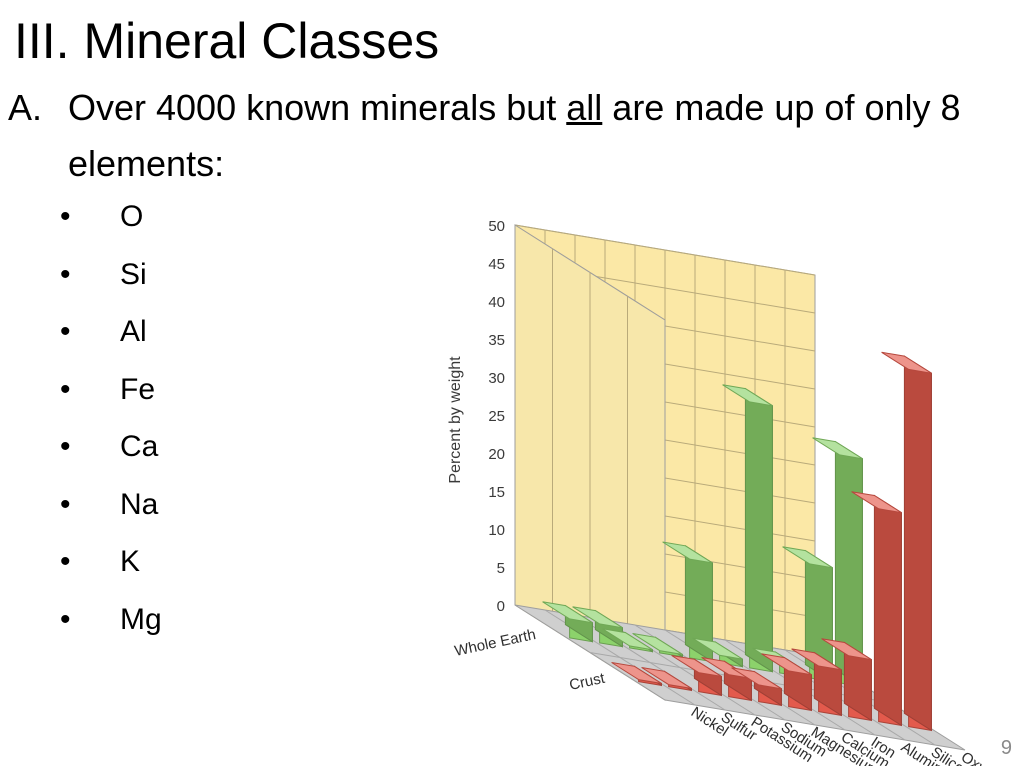  Describe the element at coordinates (514, 135) in the screenshot. I see `point-text-after: are made up of only 8 elements:` at that location.